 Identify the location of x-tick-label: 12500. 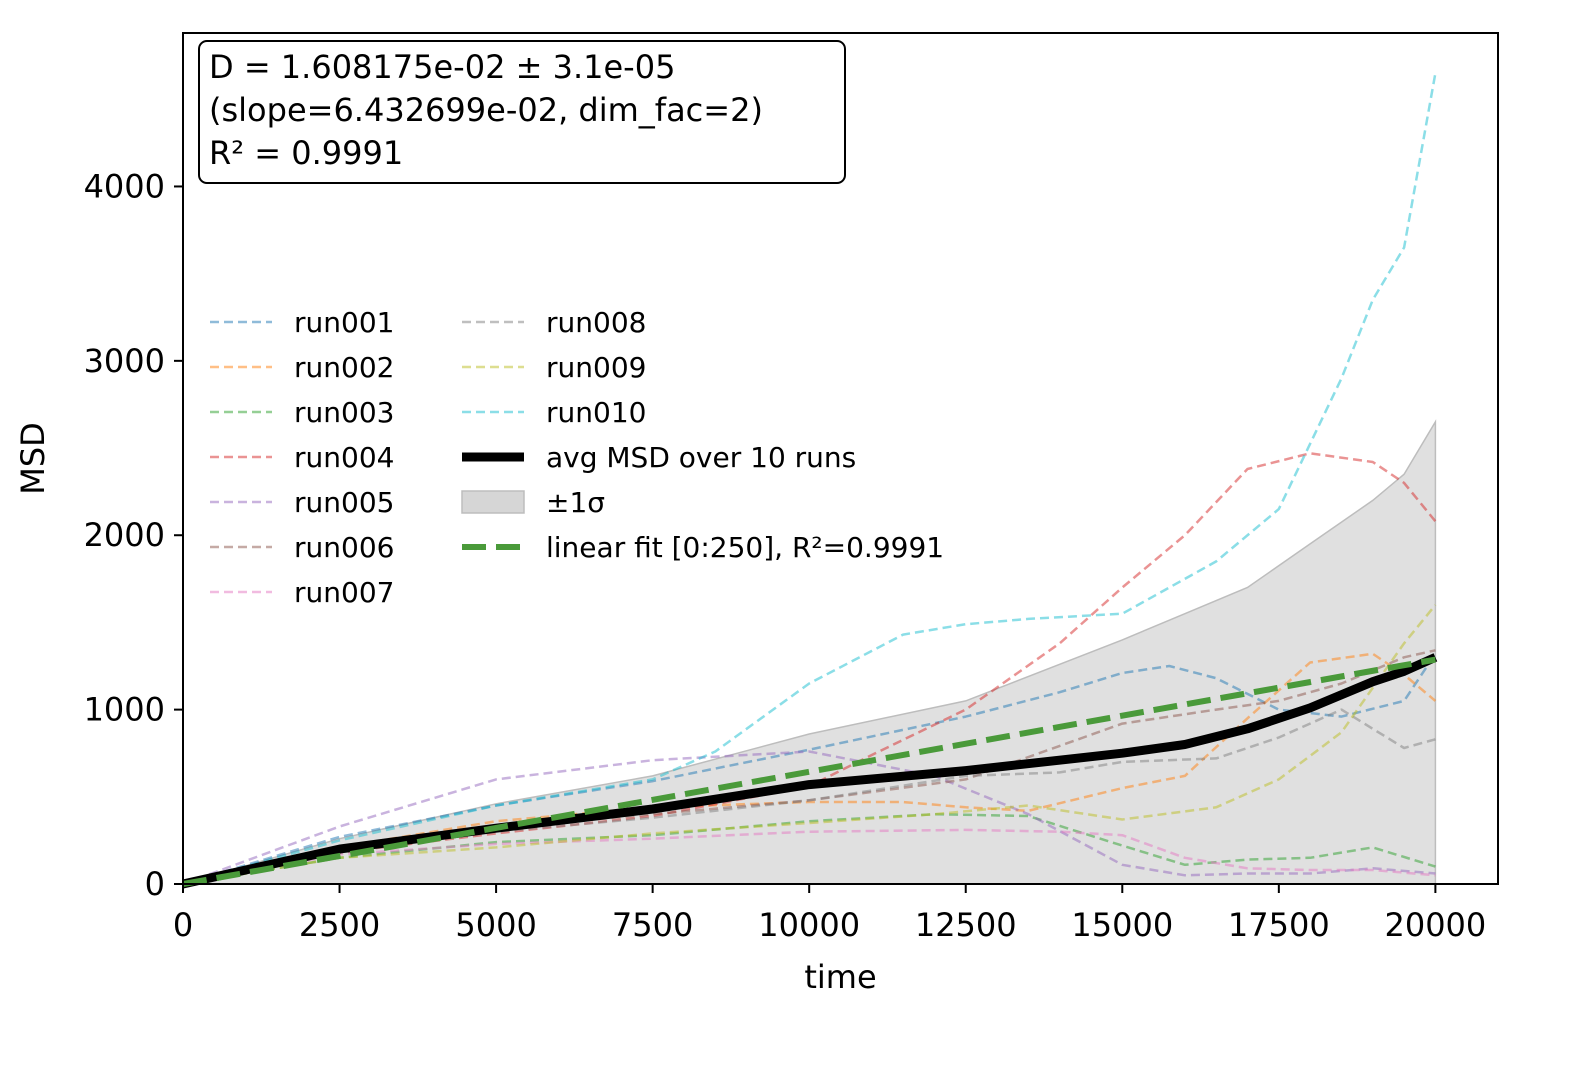
(966, 925).